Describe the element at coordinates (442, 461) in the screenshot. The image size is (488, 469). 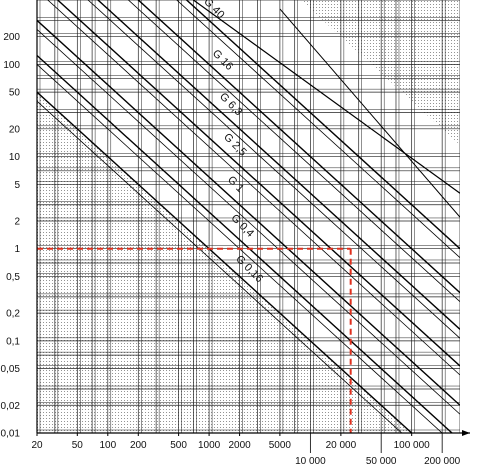
I see `x-tick-label: 200 000` at that location.